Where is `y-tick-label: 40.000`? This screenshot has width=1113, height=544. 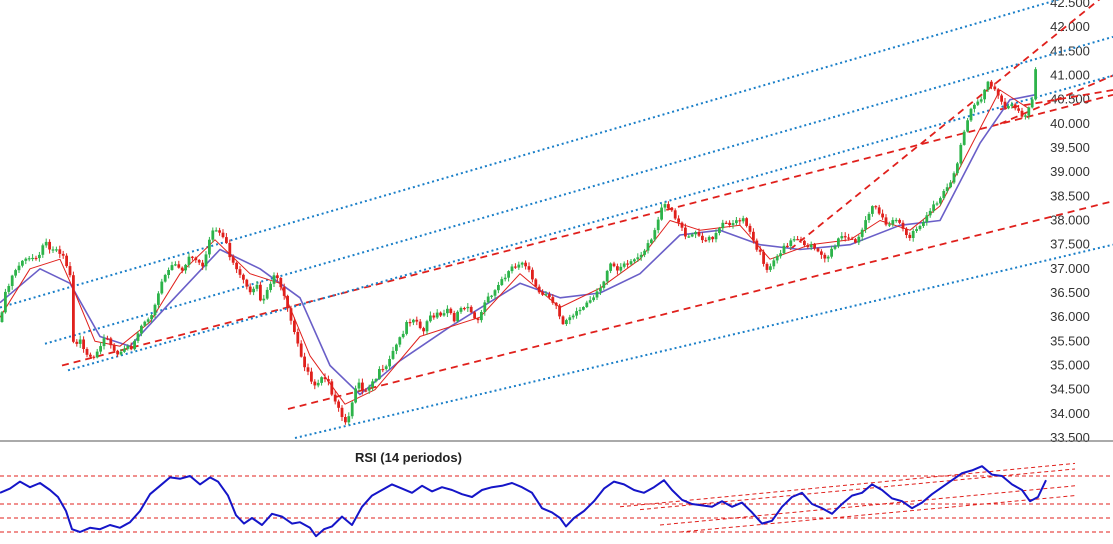 y-tick-label: 40.000 is located at coordinates (1070, 123).